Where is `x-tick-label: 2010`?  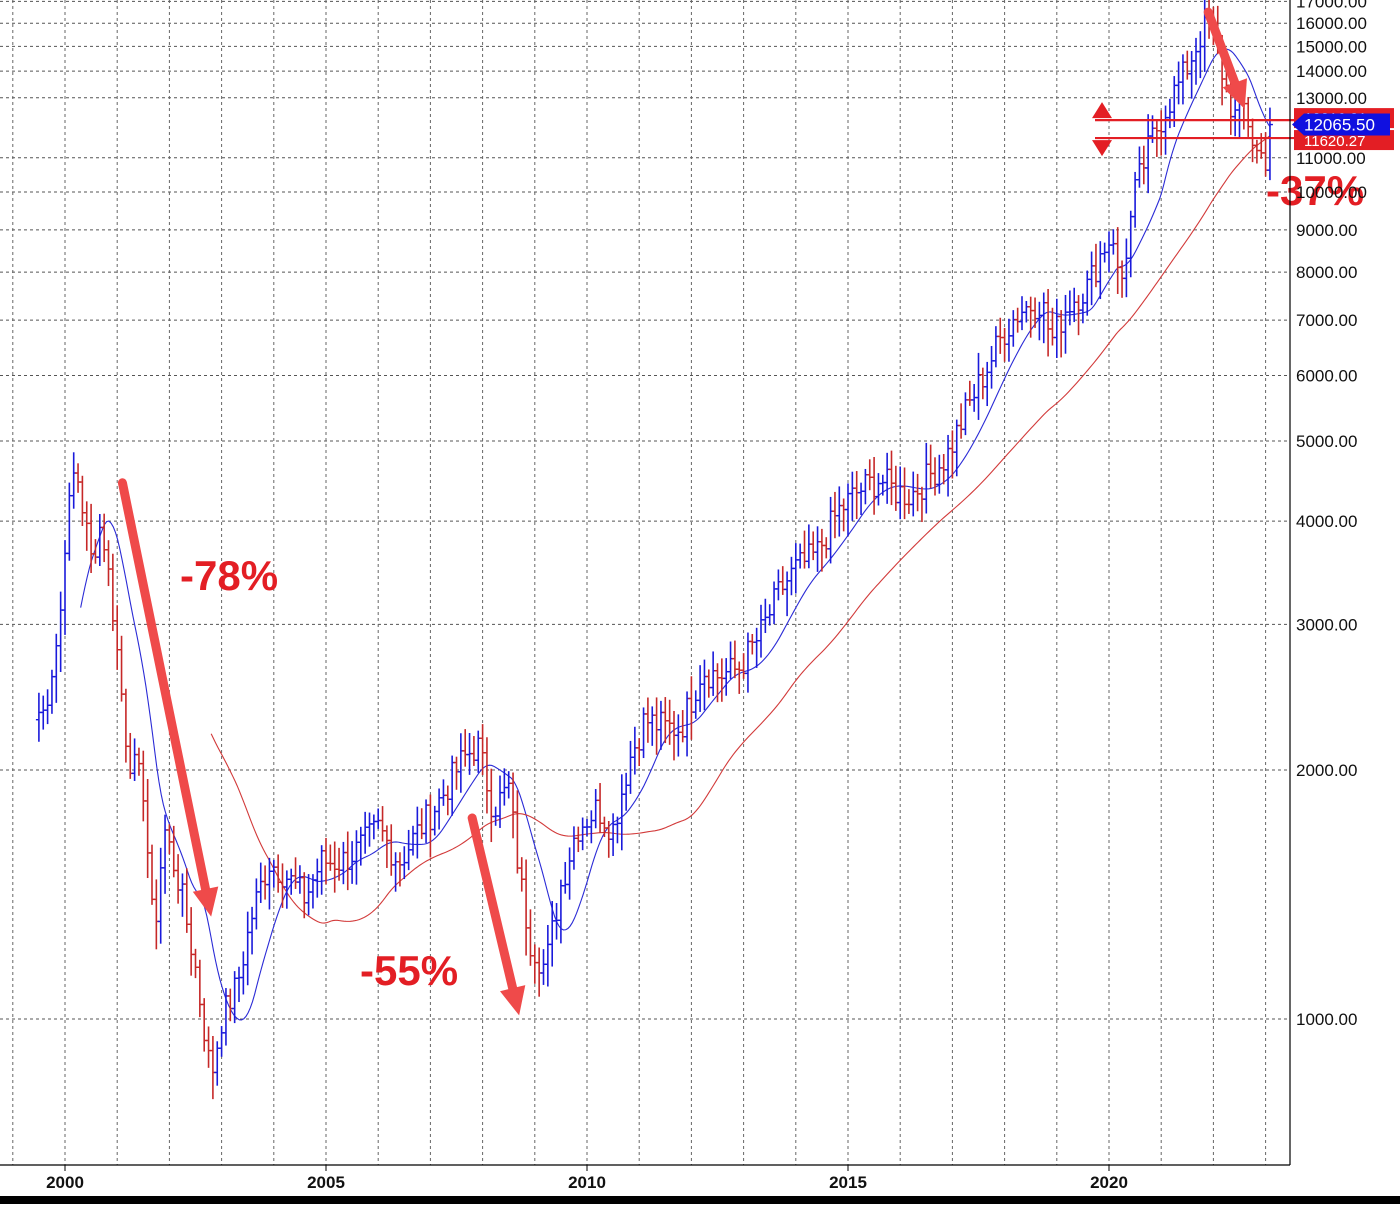
x-tick-label: 2010 is located at coordinates (587, 1182).